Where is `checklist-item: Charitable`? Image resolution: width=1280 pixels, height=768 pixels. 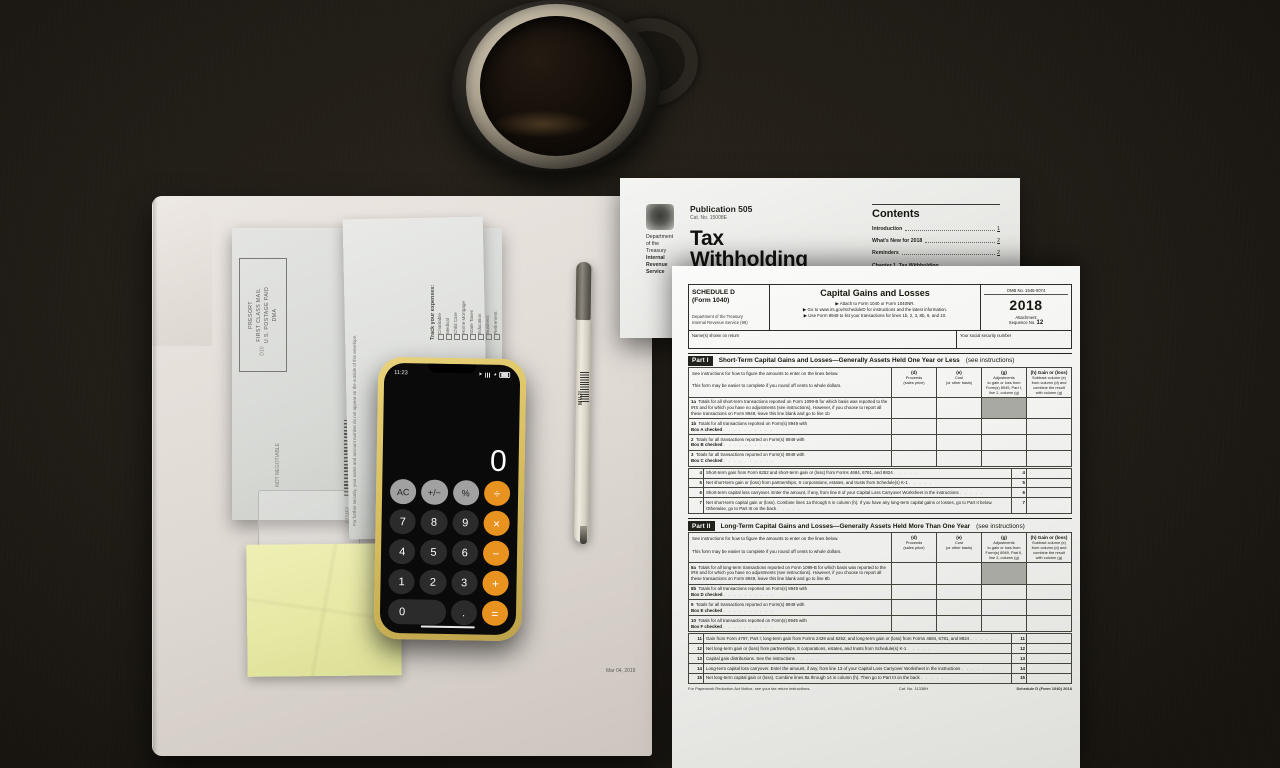
checklist-item: Charitable is located at coordinates (440, 304).